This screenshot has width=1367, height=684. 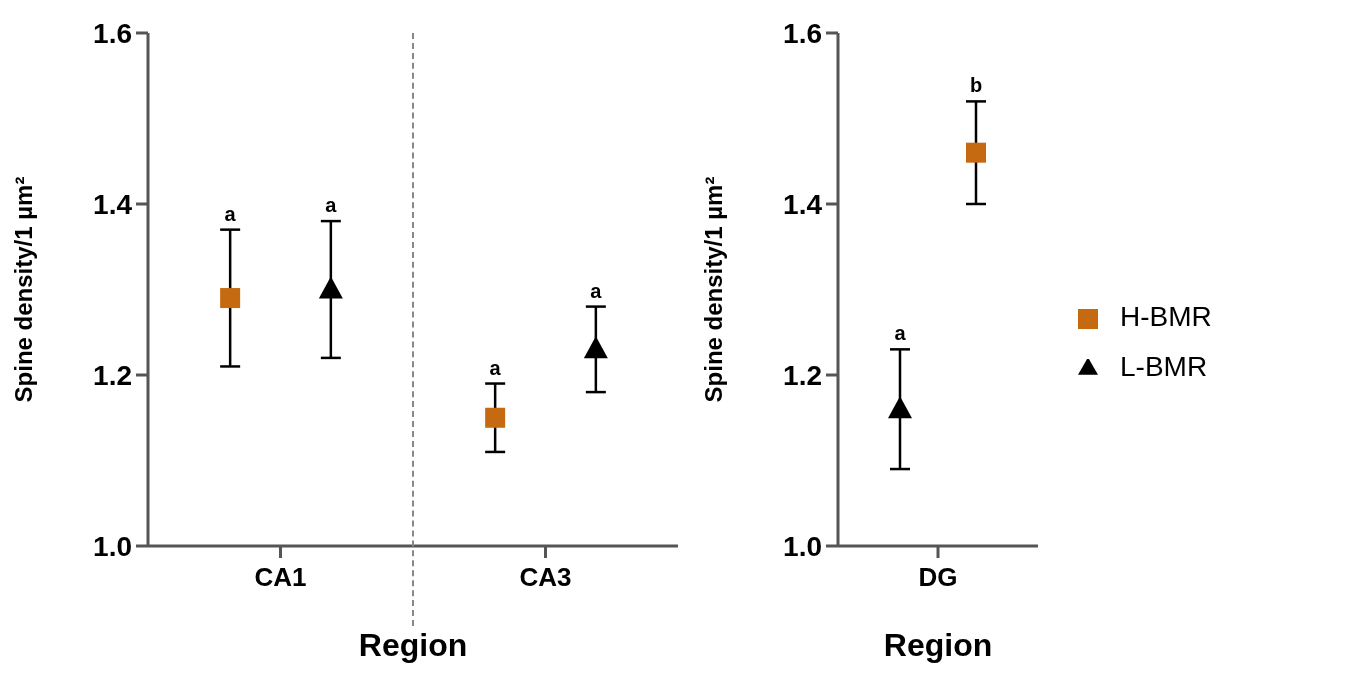 I want to click on x-tick-label: CA1, so click(x=280, y=577).